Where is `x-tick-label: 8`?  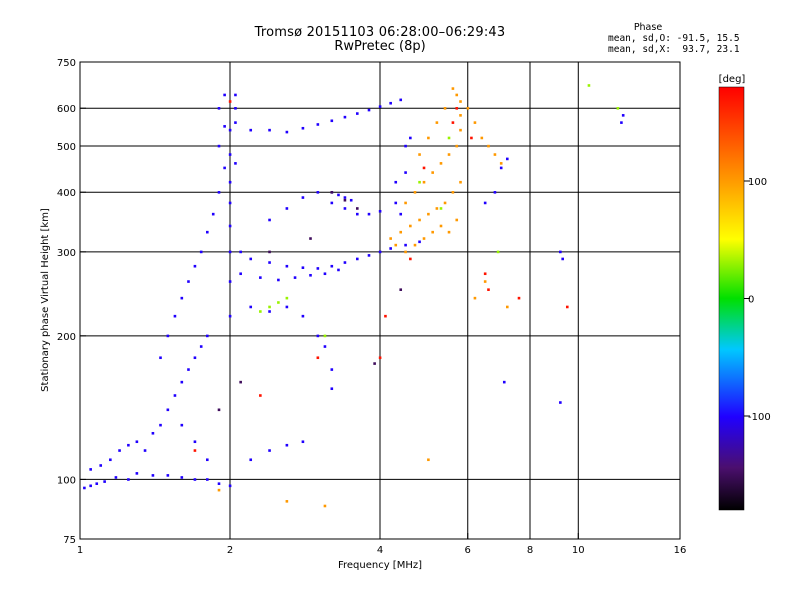 x-tick-label: 8 is located at coordinates (530, 550).